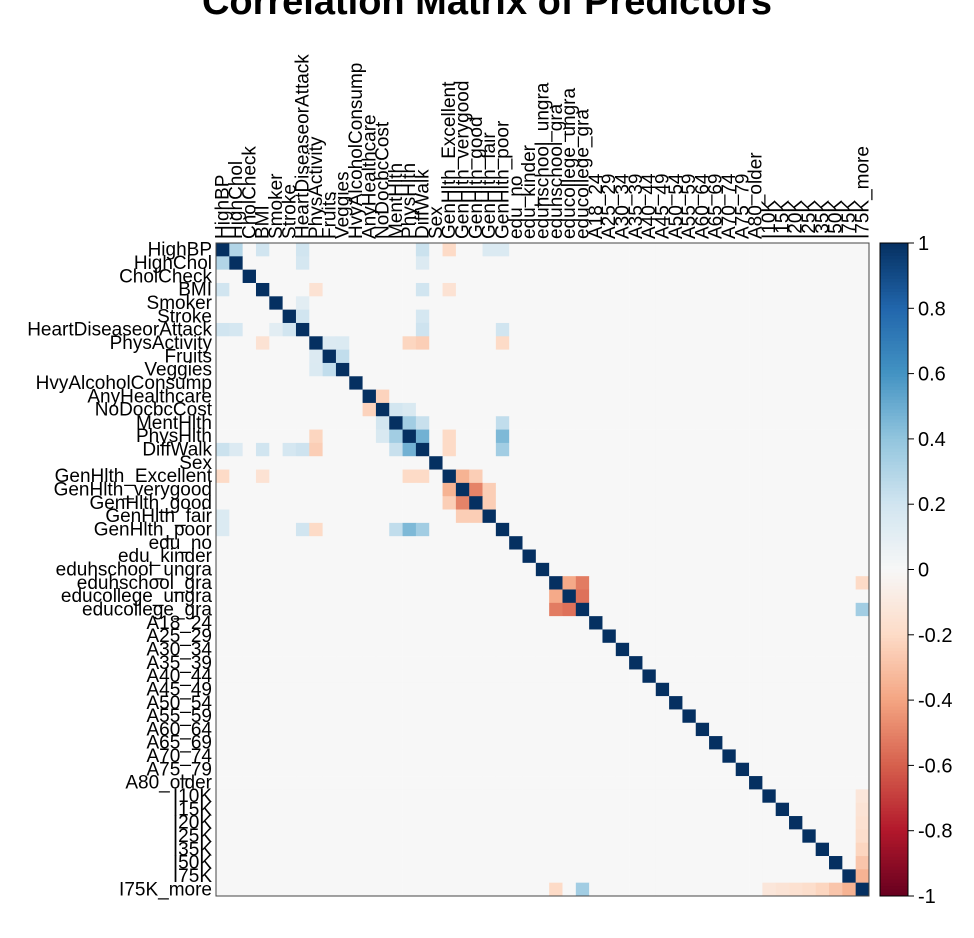  Describe the element at coordinates (195, 463) in the screenshot. I see `row-label: Sex` at that location.